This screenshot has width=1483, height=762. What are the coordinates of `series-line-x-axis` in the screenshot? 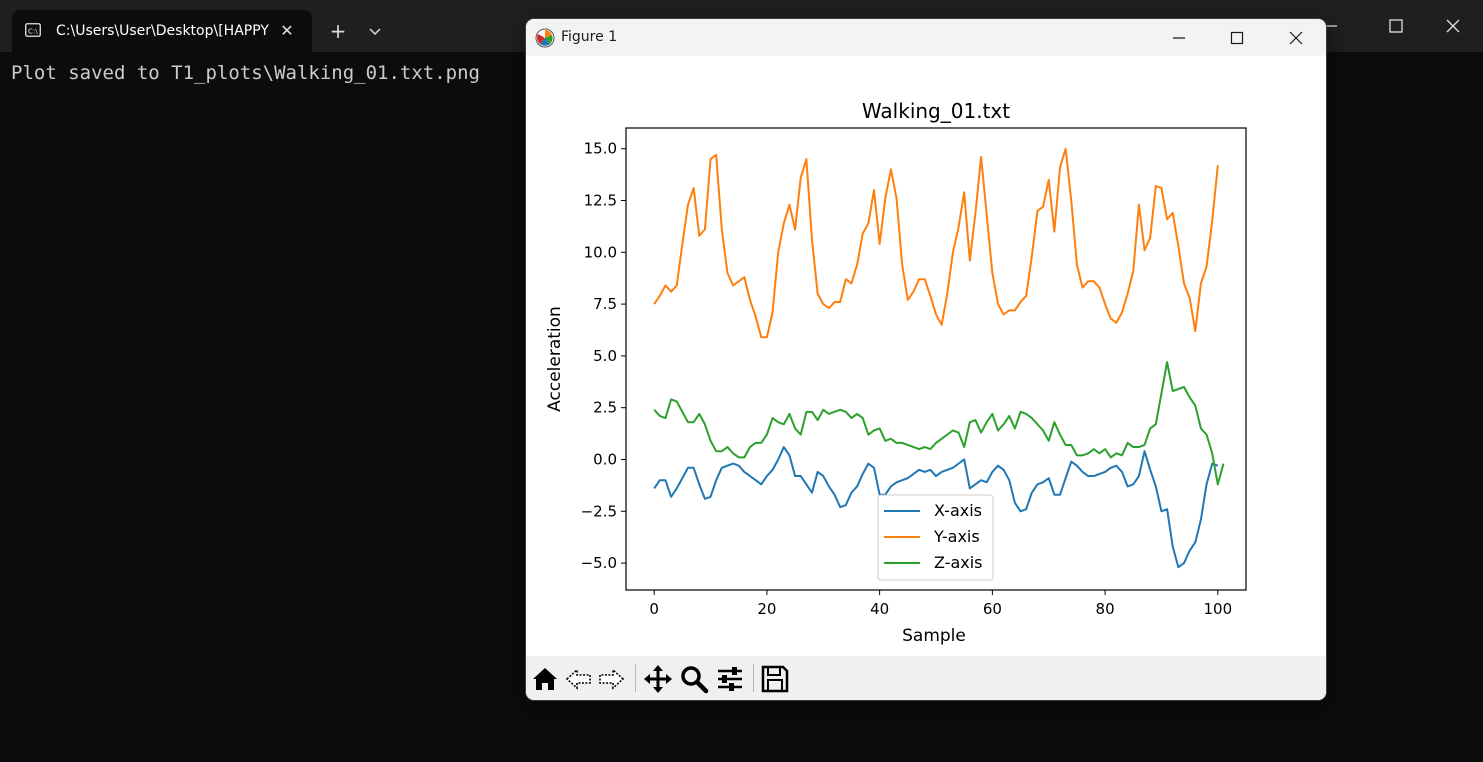 It's located at (936, 507).